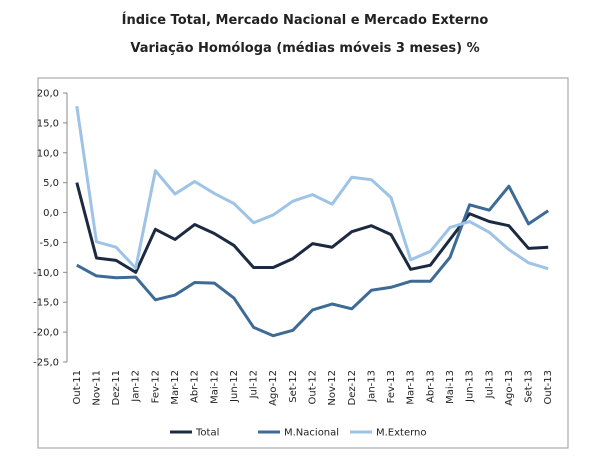 Image resolution: width=610 pixels, height=473 pixels. Describe the element at coordinates (96, 388) in the screenshot. I see `x-tick-label: Nov-11` at that location.